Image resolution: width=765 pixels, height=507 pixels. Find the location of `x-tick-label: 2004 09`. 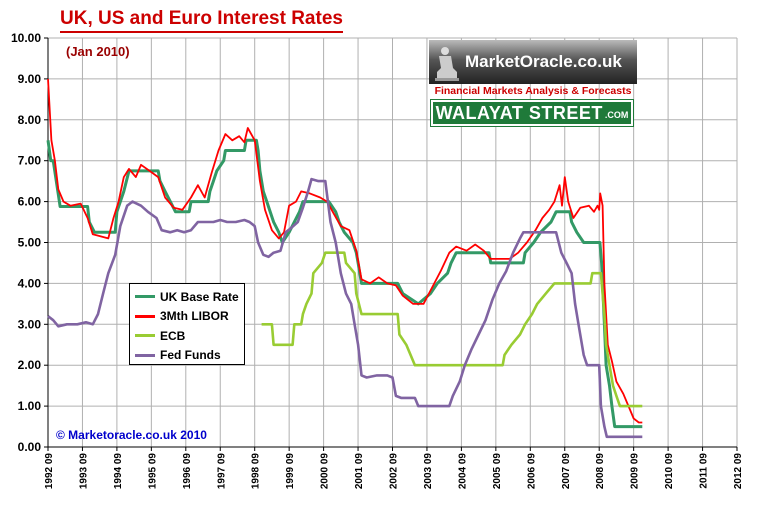

x-tick-label: 2004 09 is located at coordinates (462, 471).